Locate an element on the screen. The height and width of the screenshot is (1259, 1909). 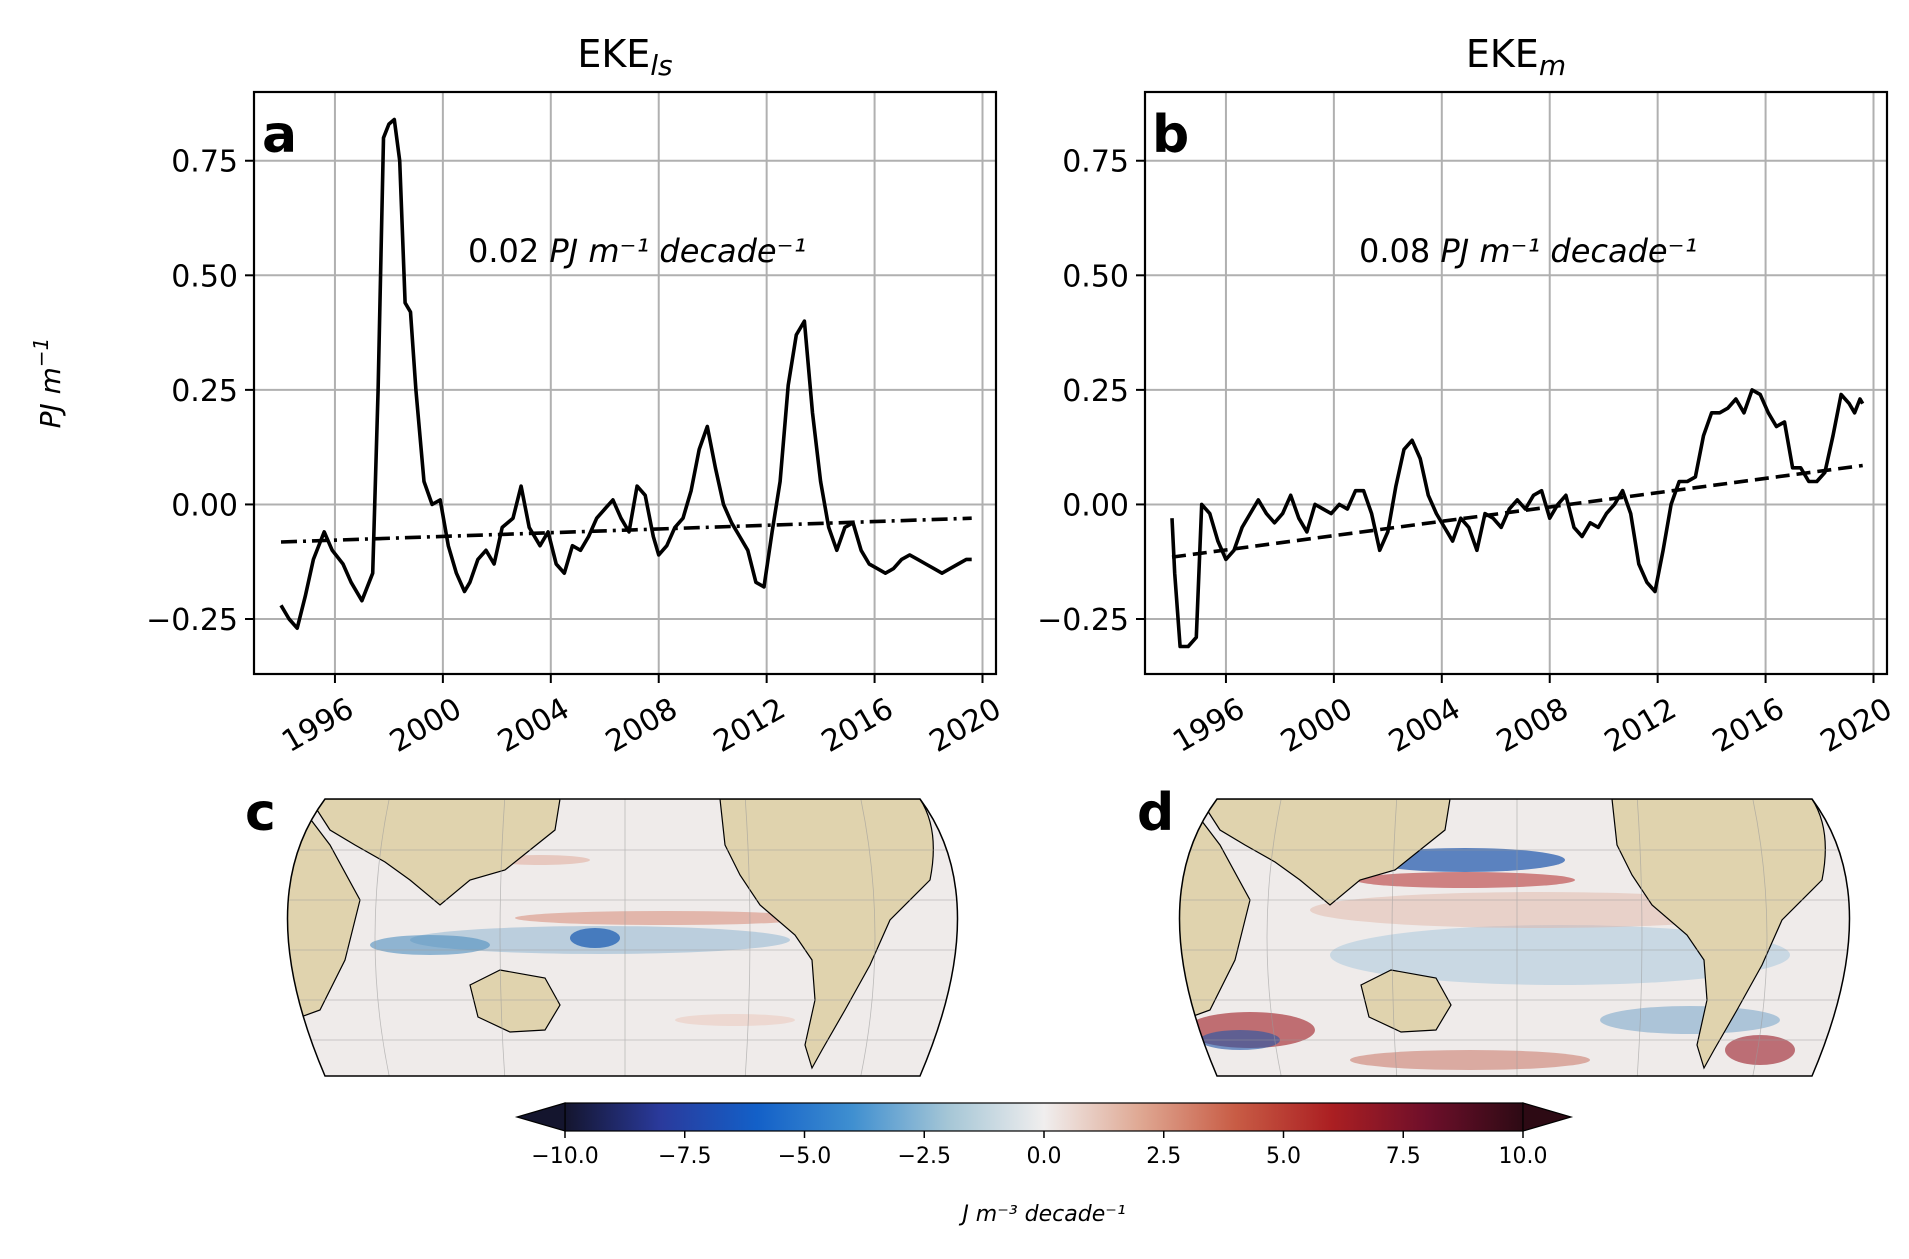
colorbar-extend-min is located at coordinates (540, 1117).